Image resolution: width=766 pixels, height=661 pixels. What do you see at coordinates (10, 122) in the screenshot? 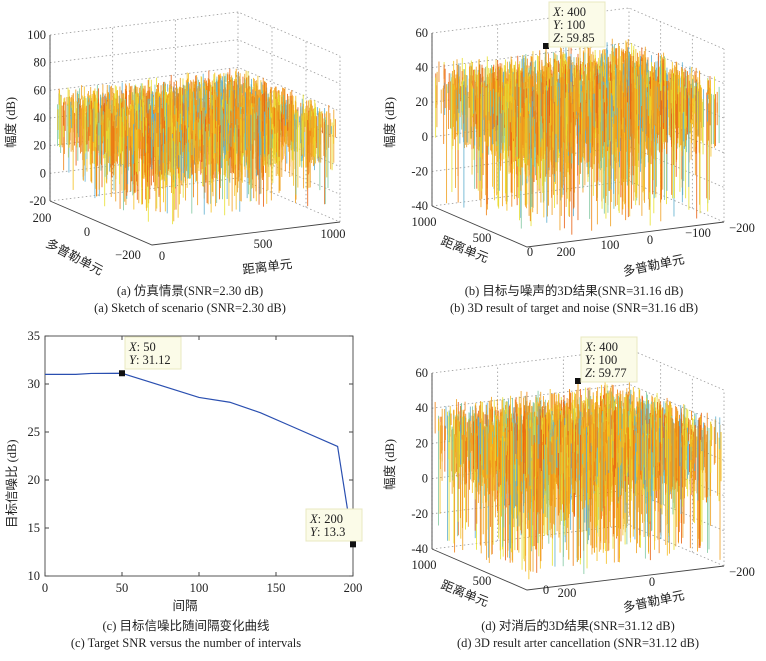
I see `zlabel-a: 幅度 (dB)` at bounding box center [10, 122].